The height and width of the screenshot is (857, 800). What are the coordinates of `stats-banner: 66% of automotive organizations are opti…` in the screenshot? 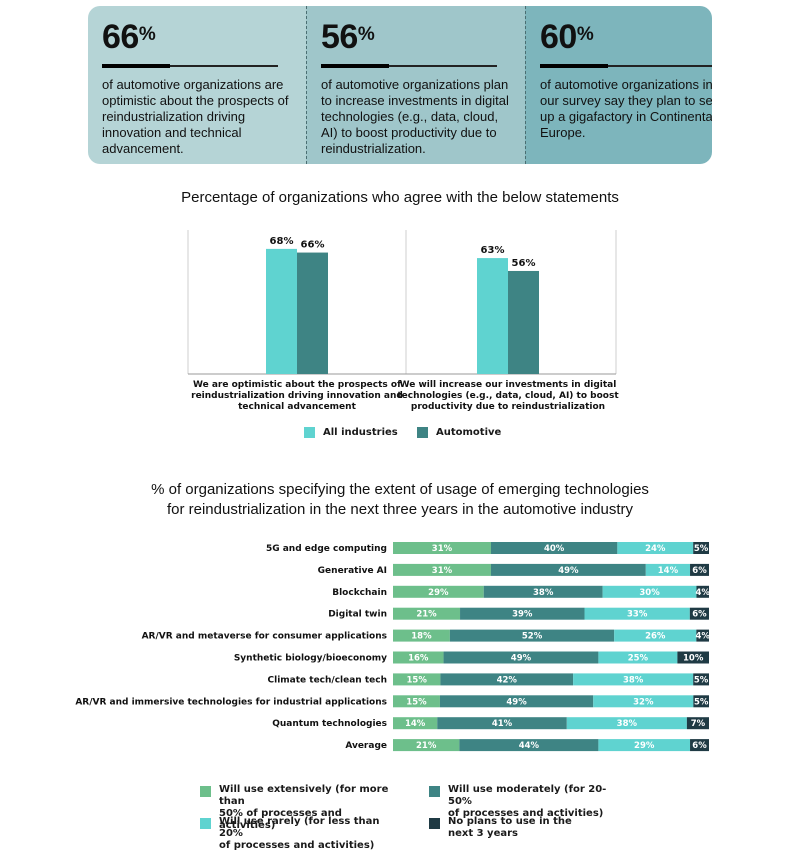 It's located at (400, 85).